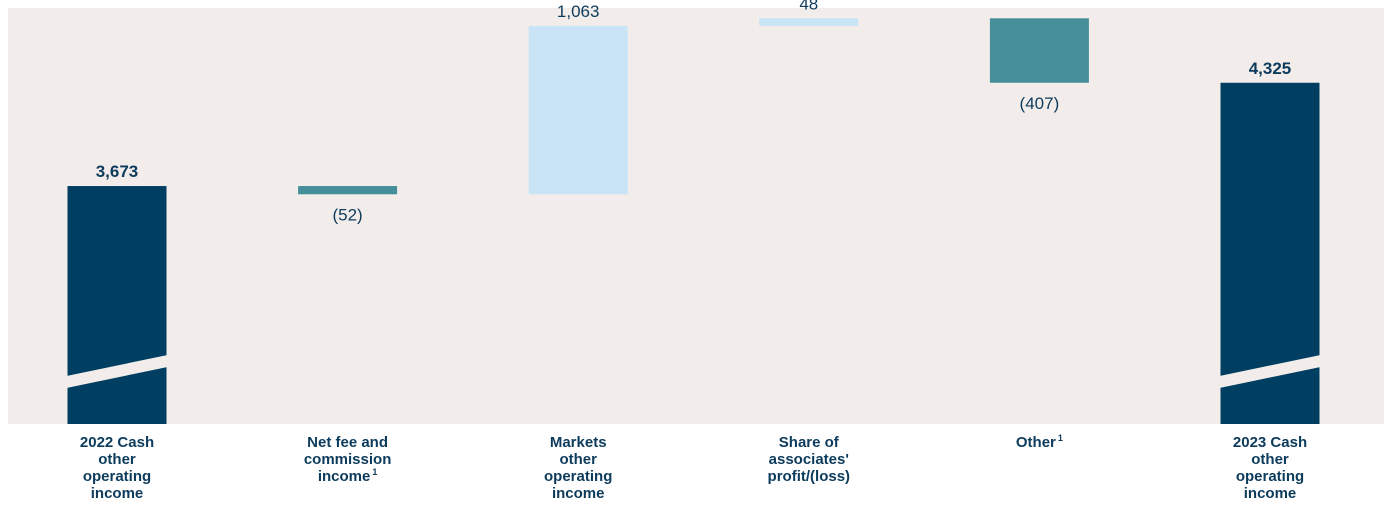 Image resolution: width=1386 pixels, height=518 pixels. Describe the element at coordinates (809, 22) in the screenshot. I see `bar-share-of-associates-profit-loss` at that location.